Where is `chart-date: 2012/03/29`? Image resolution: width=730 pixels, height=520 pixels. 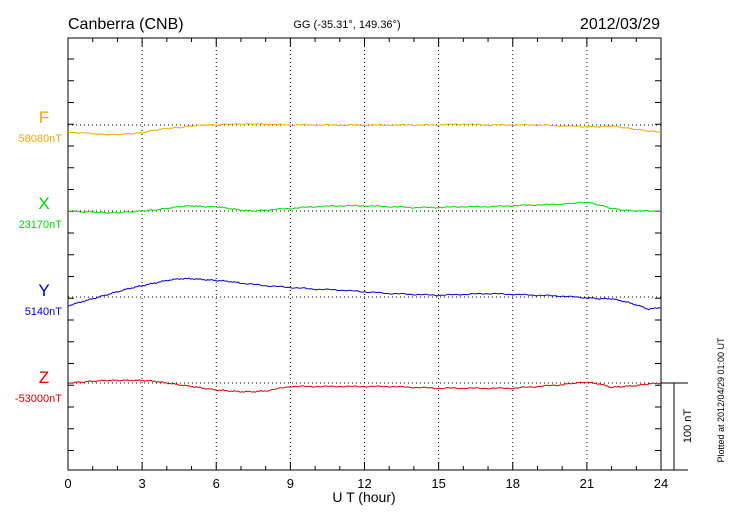 chart-date: 2012/03/29 is located at coordinates (620, 24).